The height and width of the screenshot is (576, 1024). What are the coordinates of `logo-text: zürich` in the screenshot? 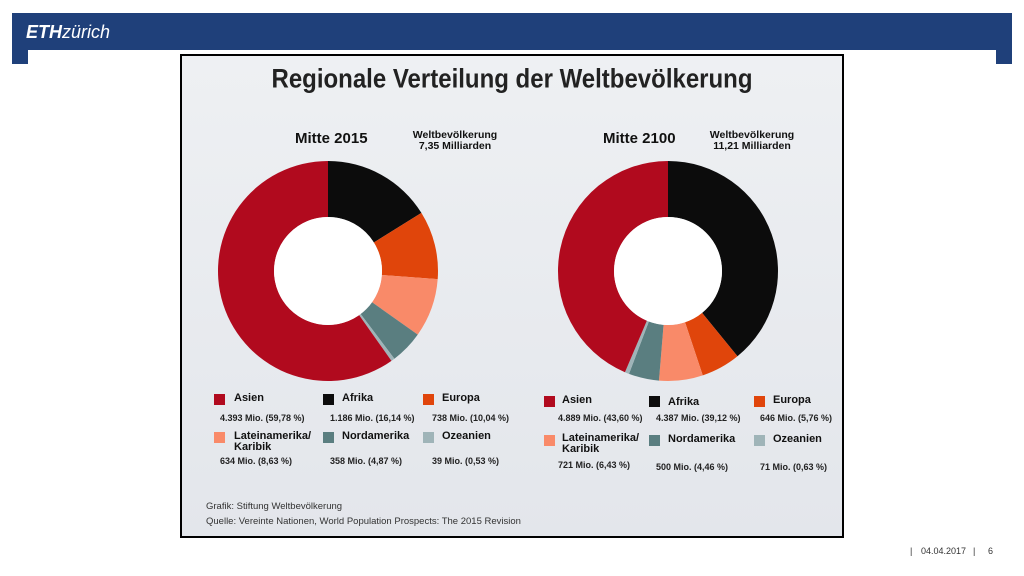 It's located at (86, 32).